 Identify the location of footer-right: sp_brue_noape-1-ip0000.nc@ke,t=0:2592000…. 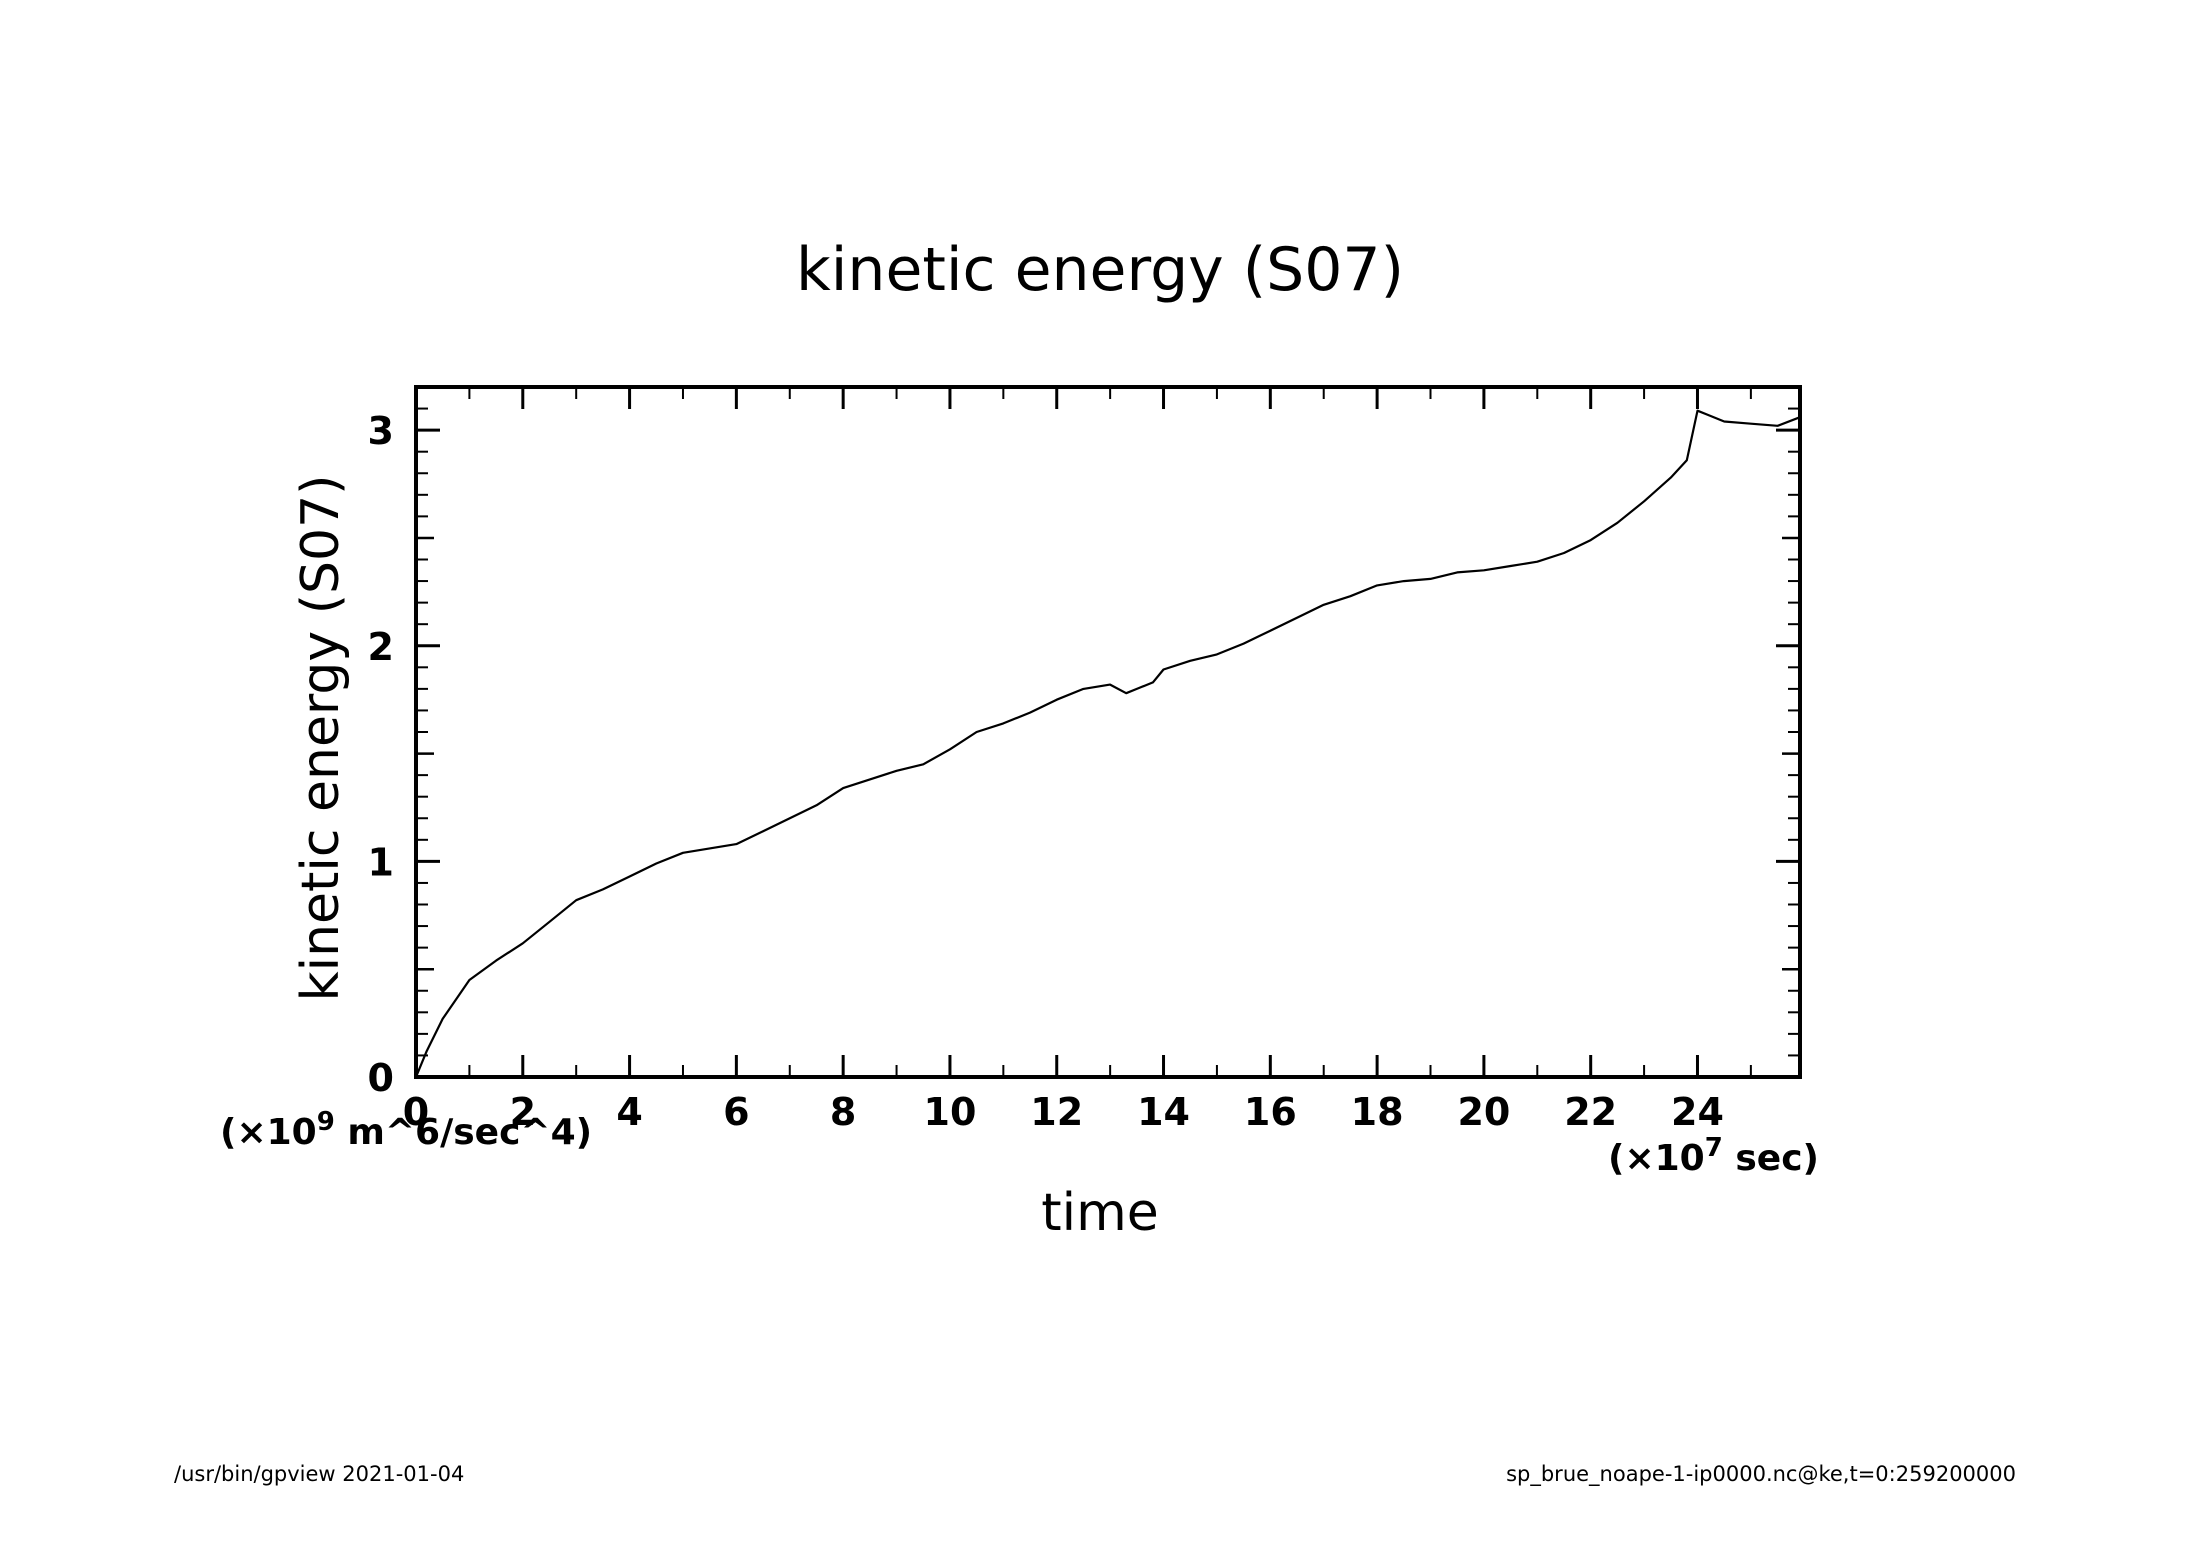
(1761, 1474).